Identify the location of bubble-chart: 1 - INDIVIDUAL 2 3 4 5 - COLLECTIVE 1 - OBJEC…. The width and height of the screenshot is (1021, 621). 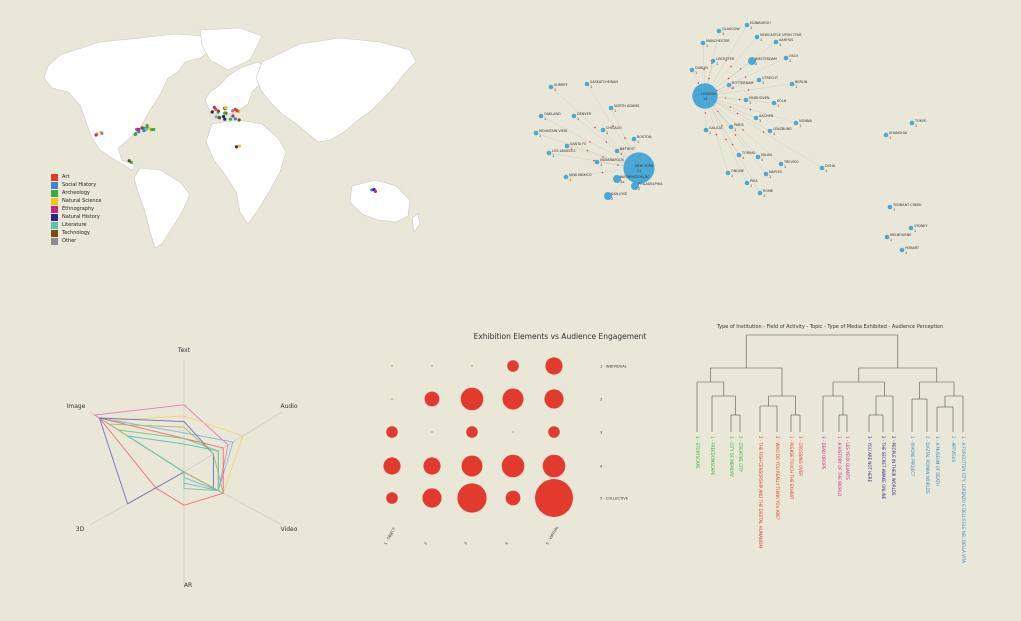
(506, 451).